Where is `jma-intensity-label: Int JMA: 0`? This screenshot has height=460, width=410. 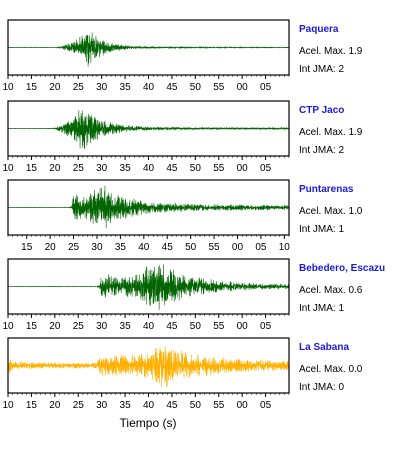
jma-intensity-label: Int JMA: 0 is located at coordinates (321, 387).